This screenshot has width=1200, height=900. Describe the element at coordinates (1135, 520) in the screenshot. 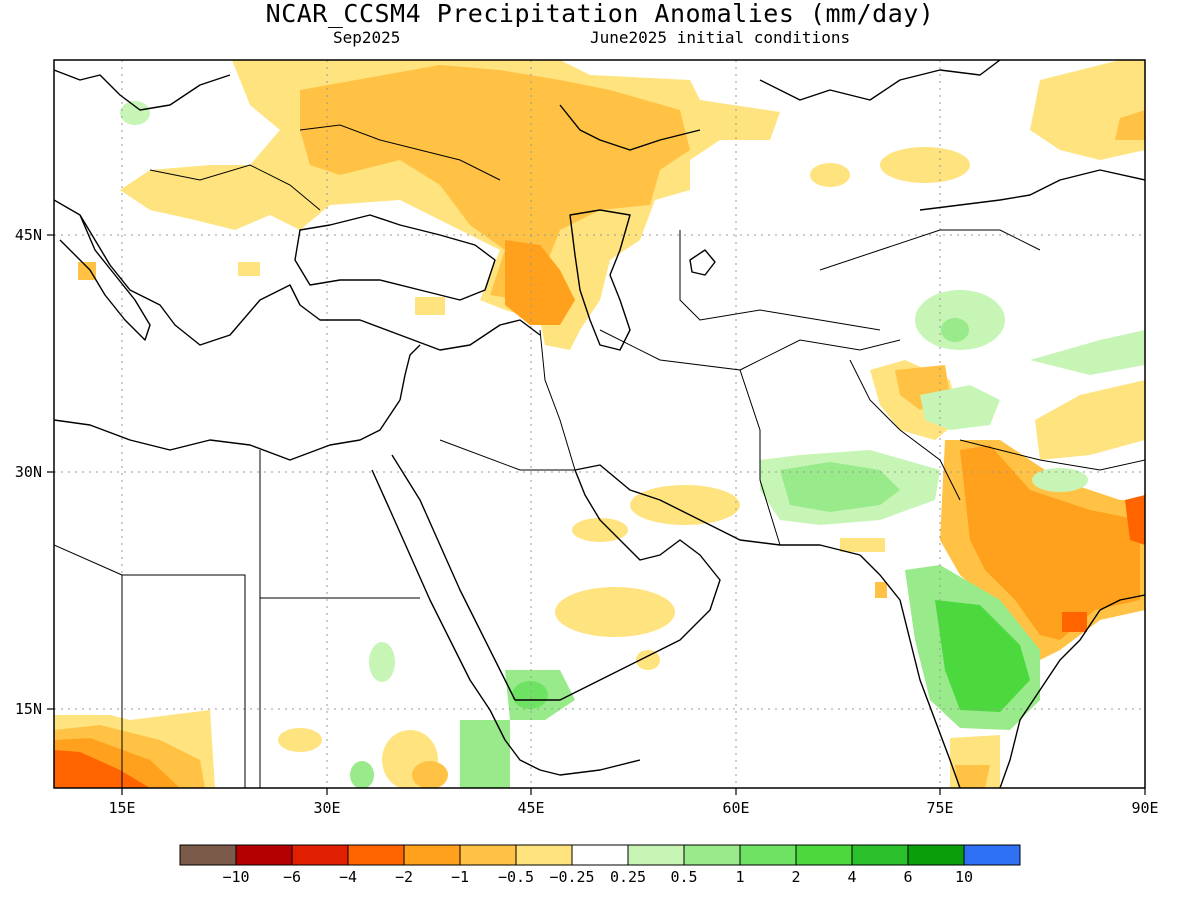

I see `dry-region-bengal-very` at that location.